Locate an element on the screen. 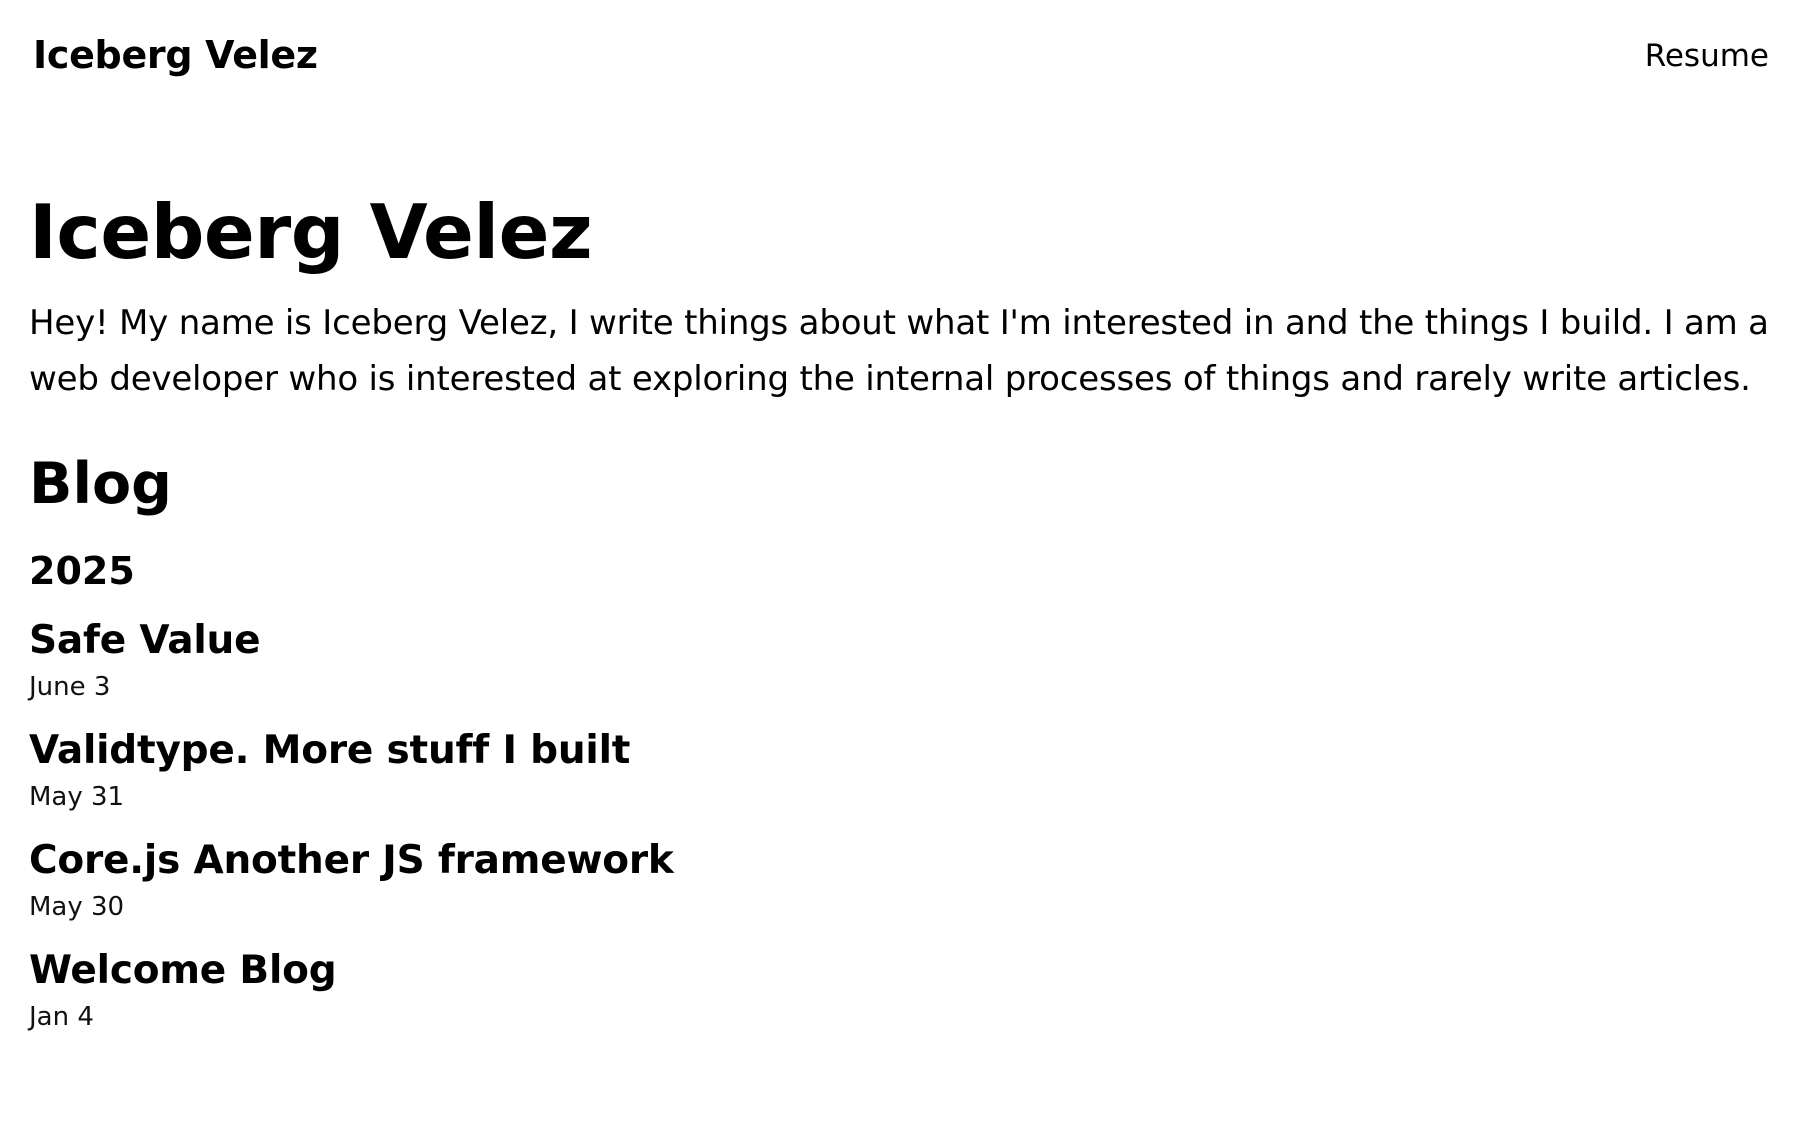 The image size is (1798, 1138). post-title-link: Safe Value is located at coordinates (145, 640).